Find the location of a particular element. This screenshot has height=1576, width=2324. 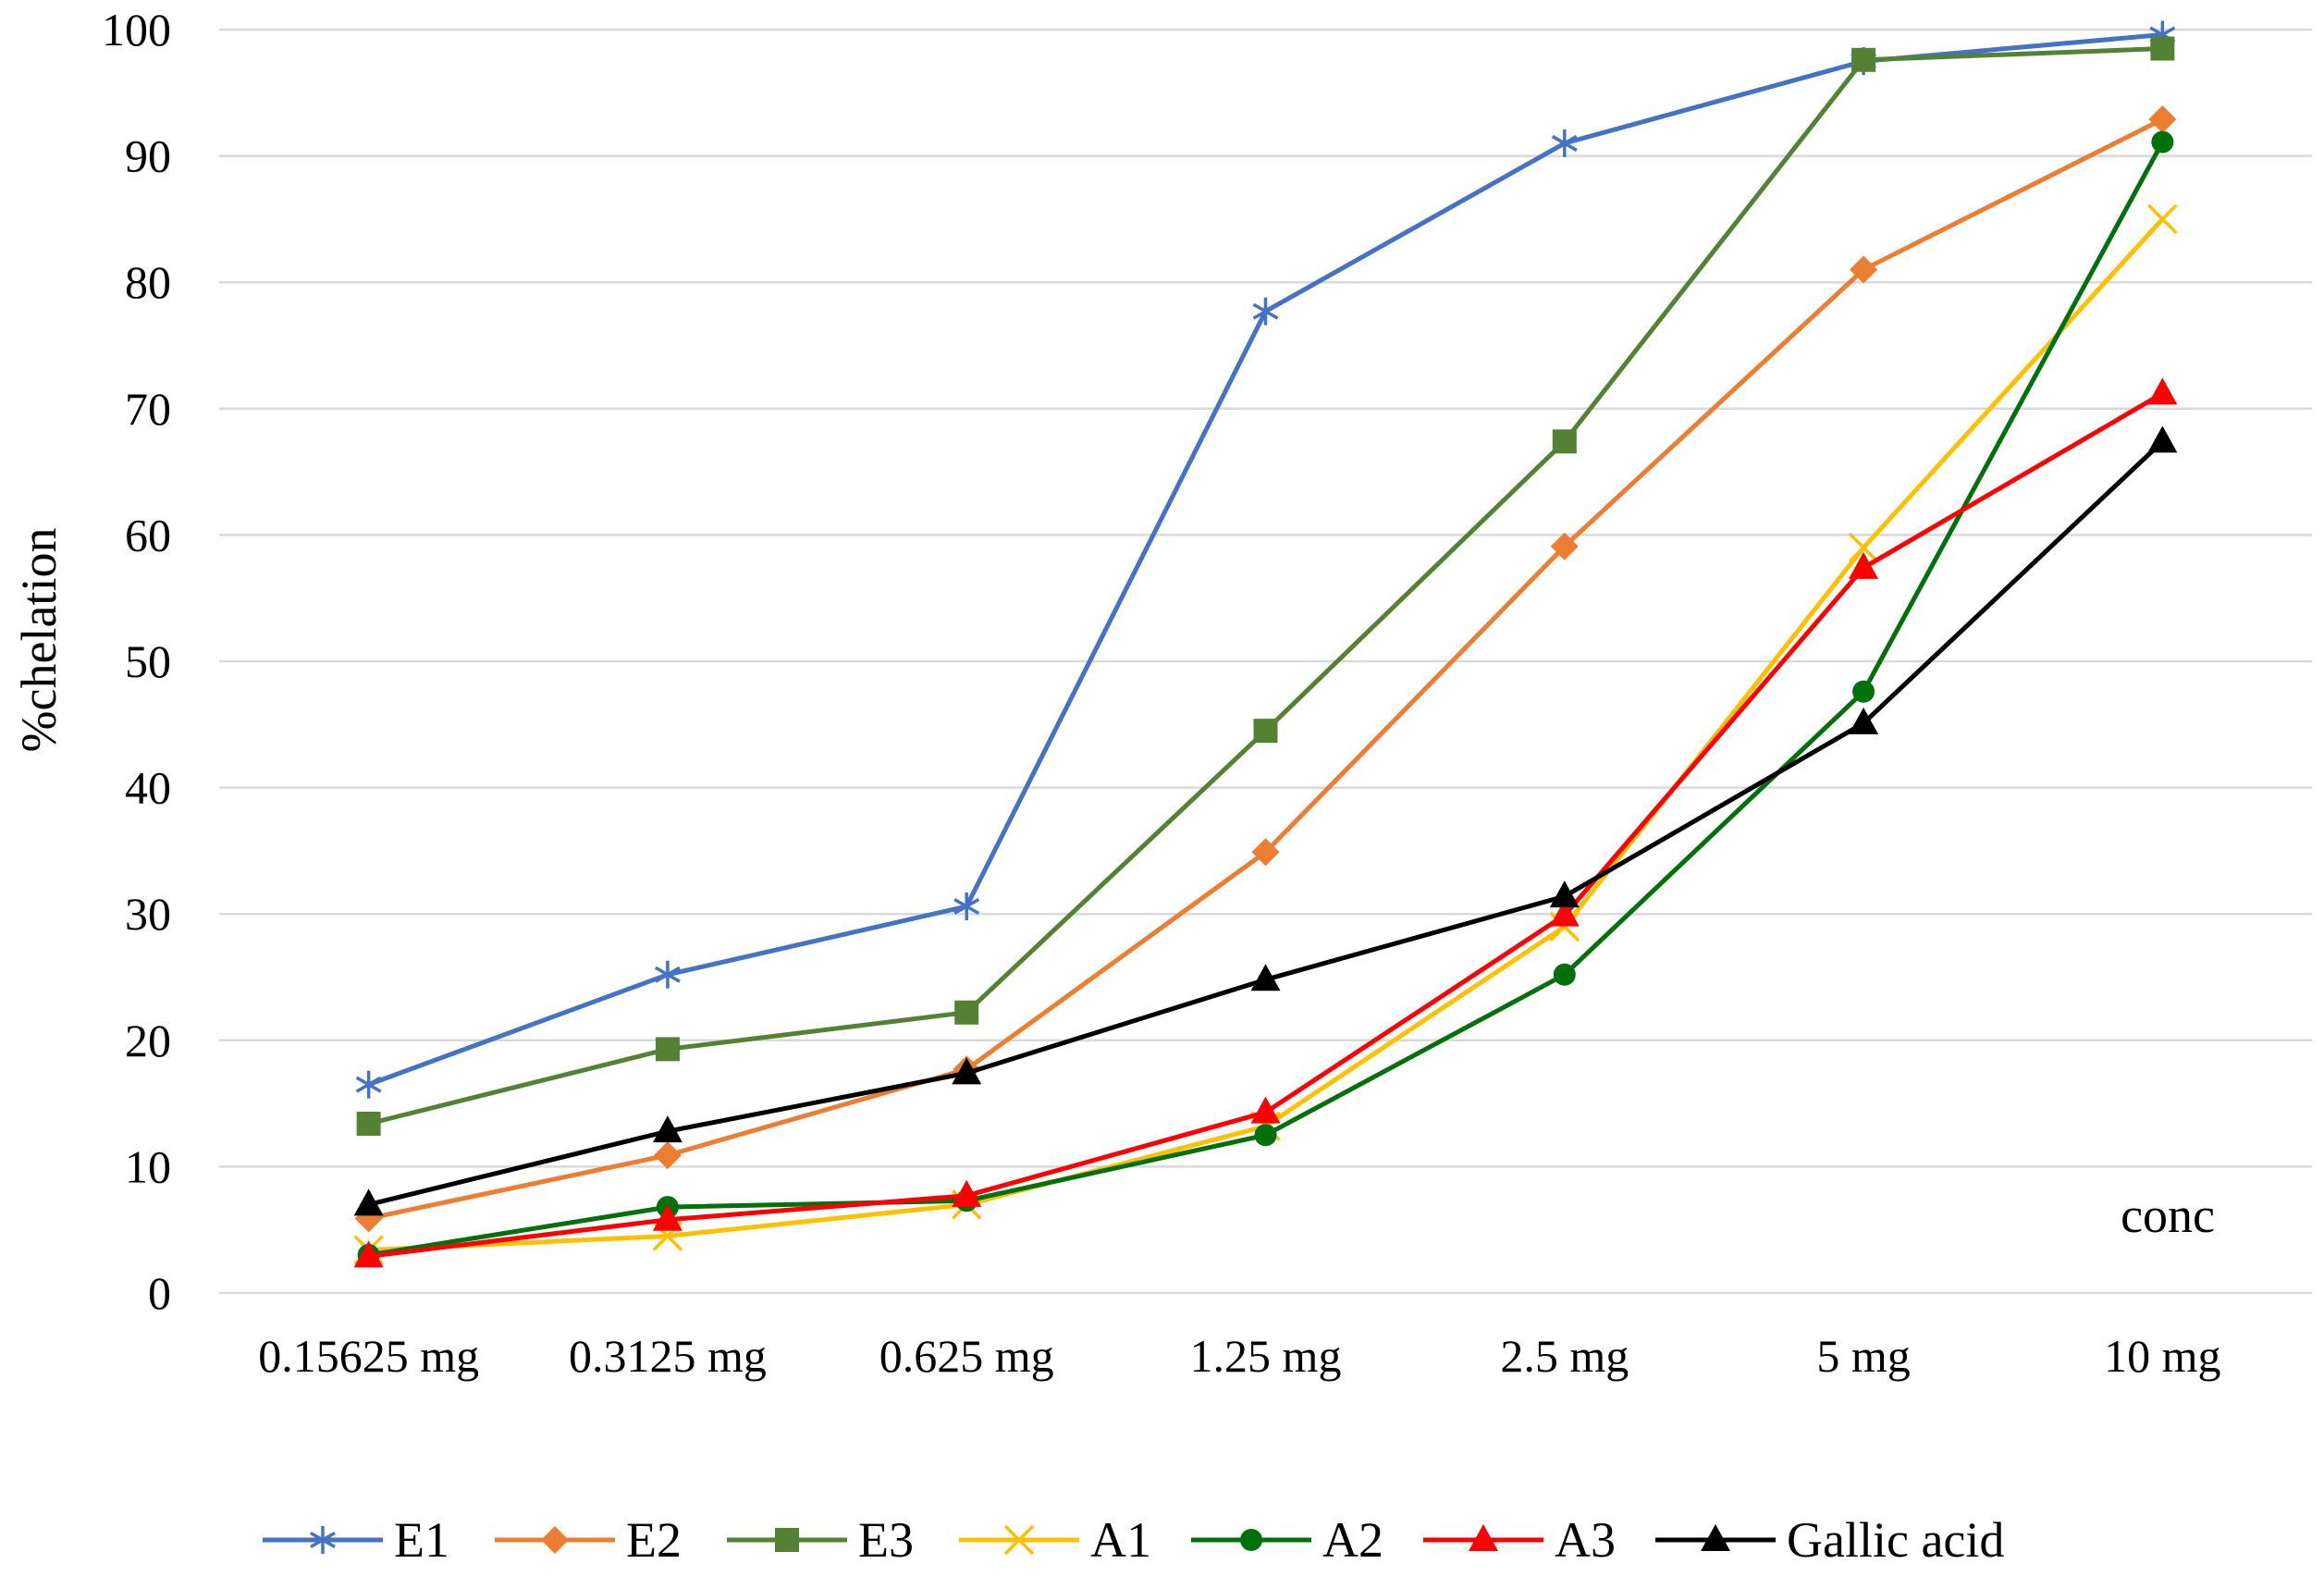

legend-item-a1: A1 is located at coordinates (1055, 1540).